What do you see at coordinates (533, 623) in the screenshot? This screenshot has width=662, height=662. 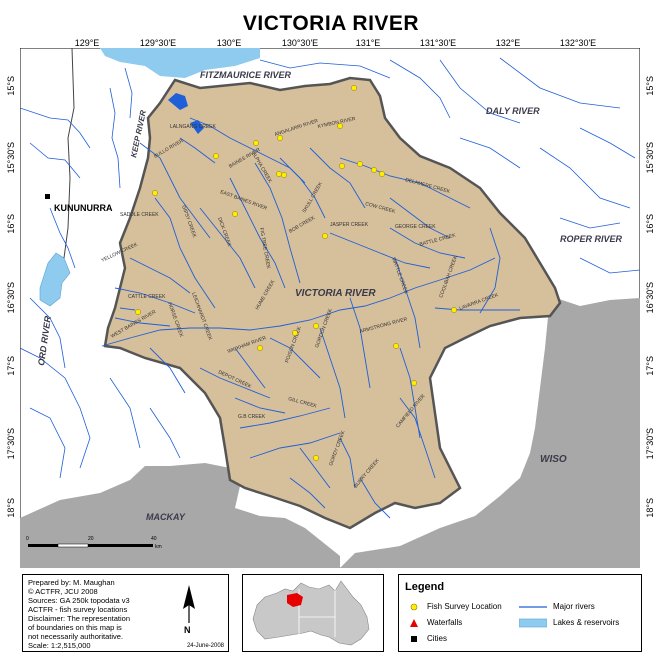 I see `lake-icon` at bounding box center [533, 623].